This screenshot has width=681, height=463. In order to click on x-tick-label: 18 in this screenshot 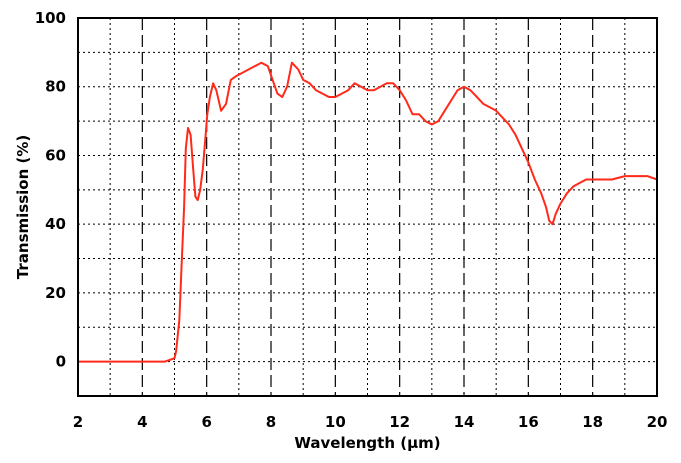, I will do `click(592, 422)`.